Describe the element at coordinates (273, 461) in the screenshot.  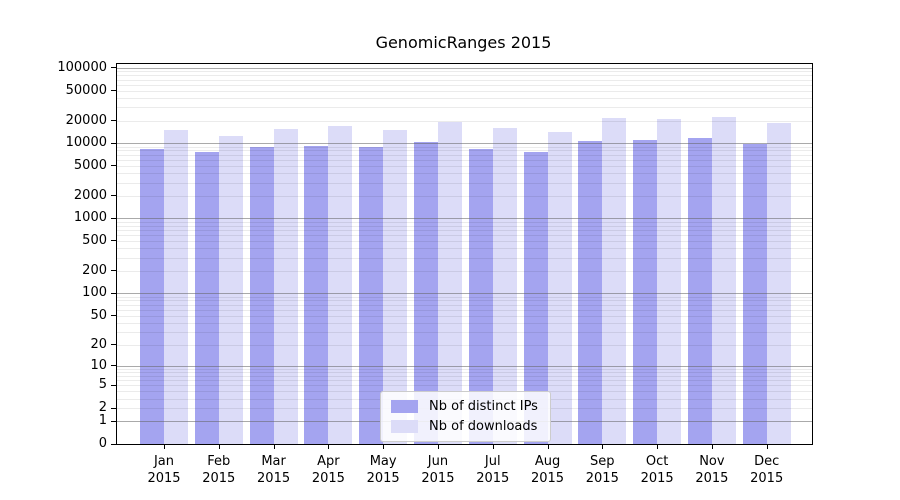
I see `x-tick-month: Mar` at that location.